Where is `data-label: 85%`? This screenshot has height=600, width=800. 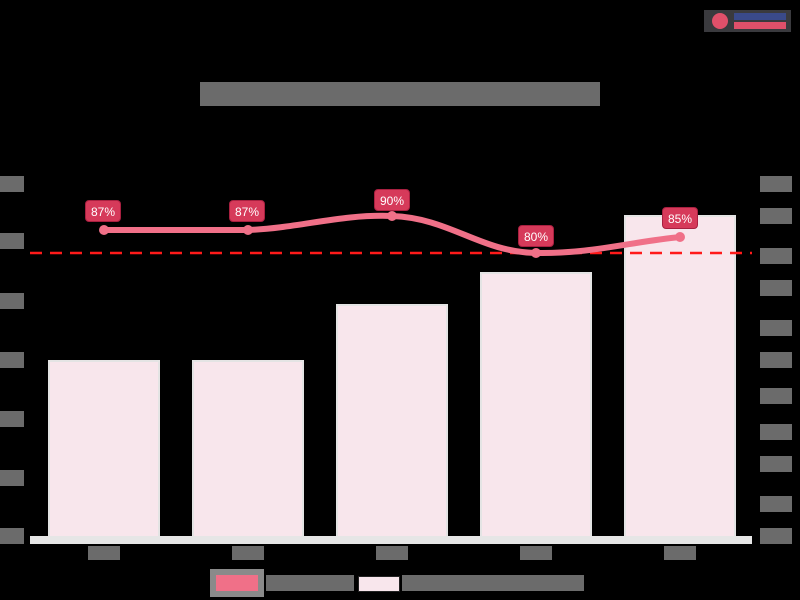 data-label: 85% is located at coordinates (680, 218).